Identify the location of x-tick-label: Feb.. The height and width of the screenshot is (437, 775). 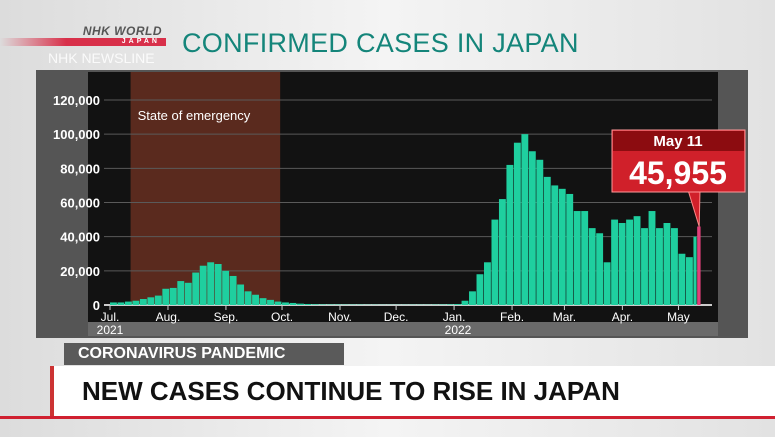
(512, 317).